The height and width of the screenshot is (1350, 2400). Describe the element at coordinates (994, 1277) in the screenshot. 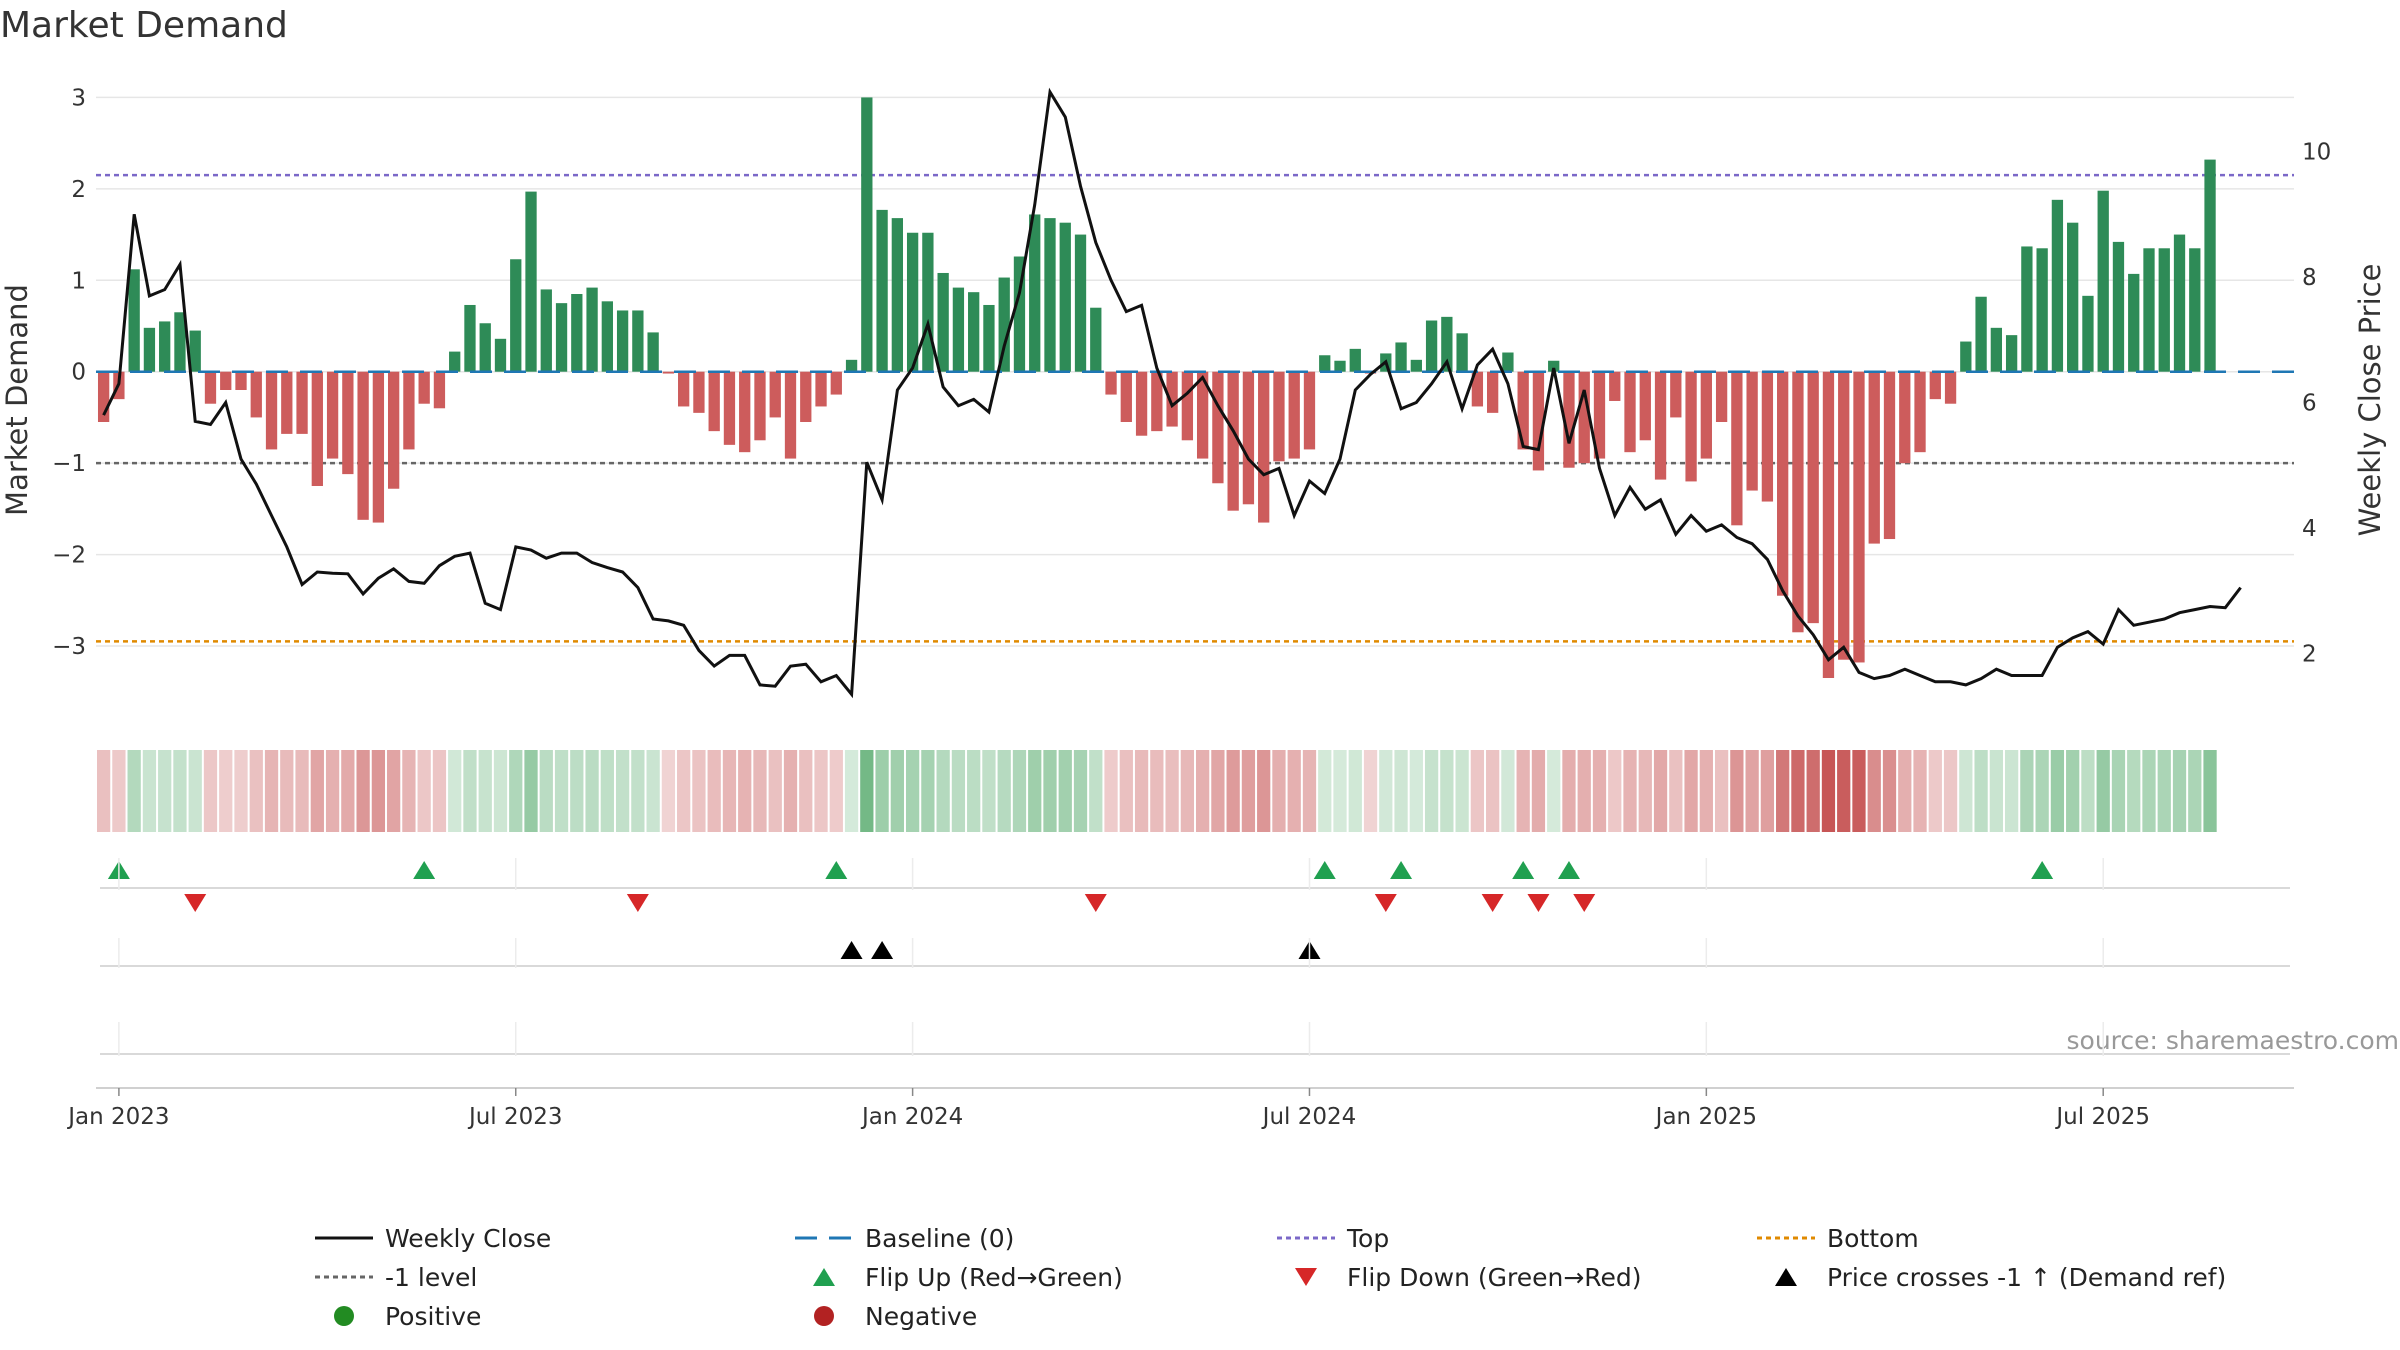

I see `legend-label: Flip Up (Red→Green)` at that location.